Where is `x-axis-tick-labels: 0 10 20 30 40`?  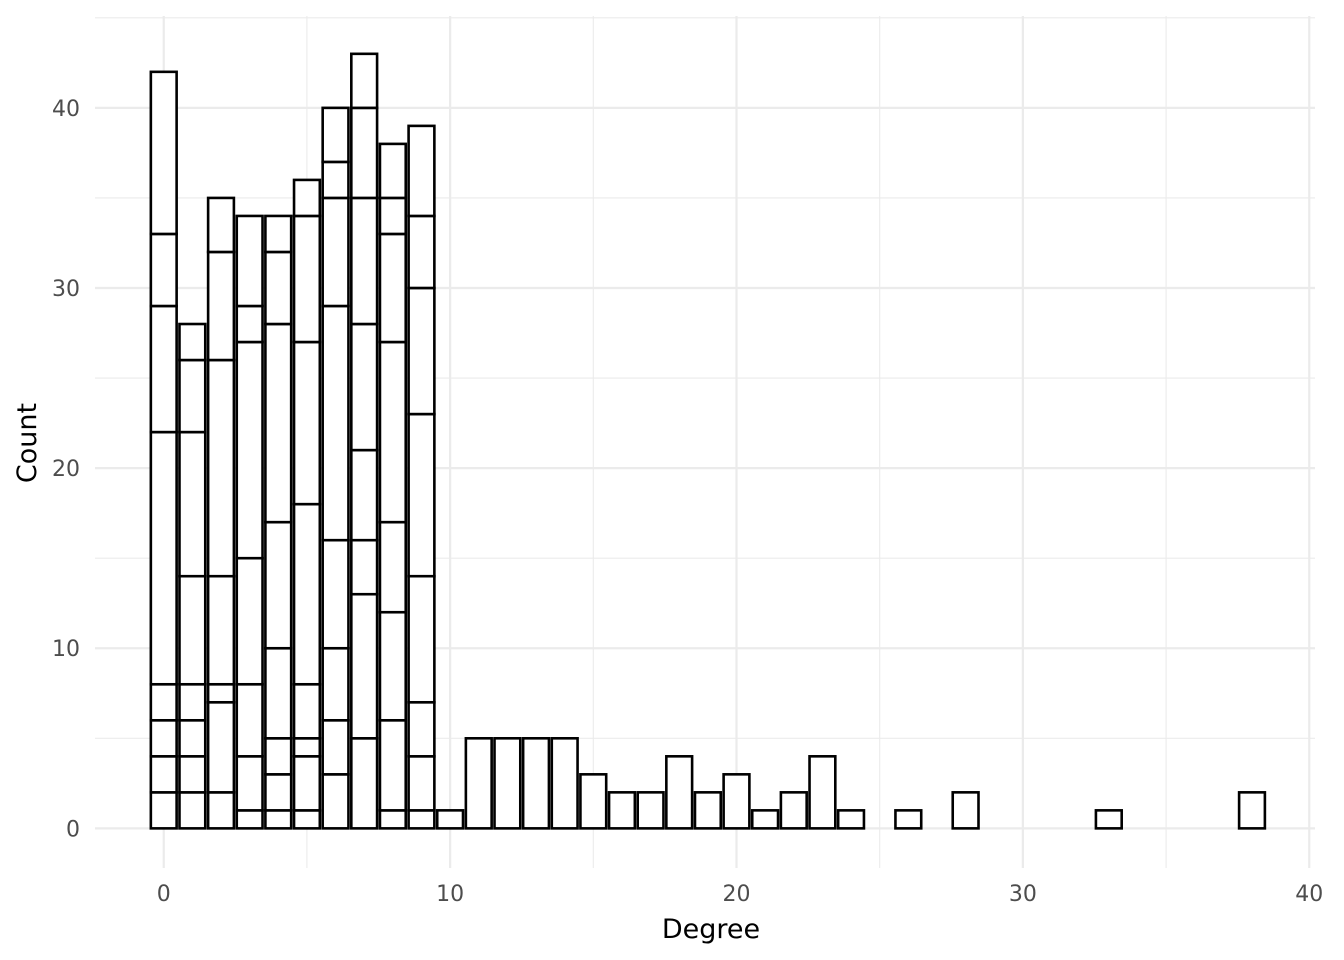
x-axis-tick-labels: 0 10 20 30 40 is located at coordinates (740, 894).